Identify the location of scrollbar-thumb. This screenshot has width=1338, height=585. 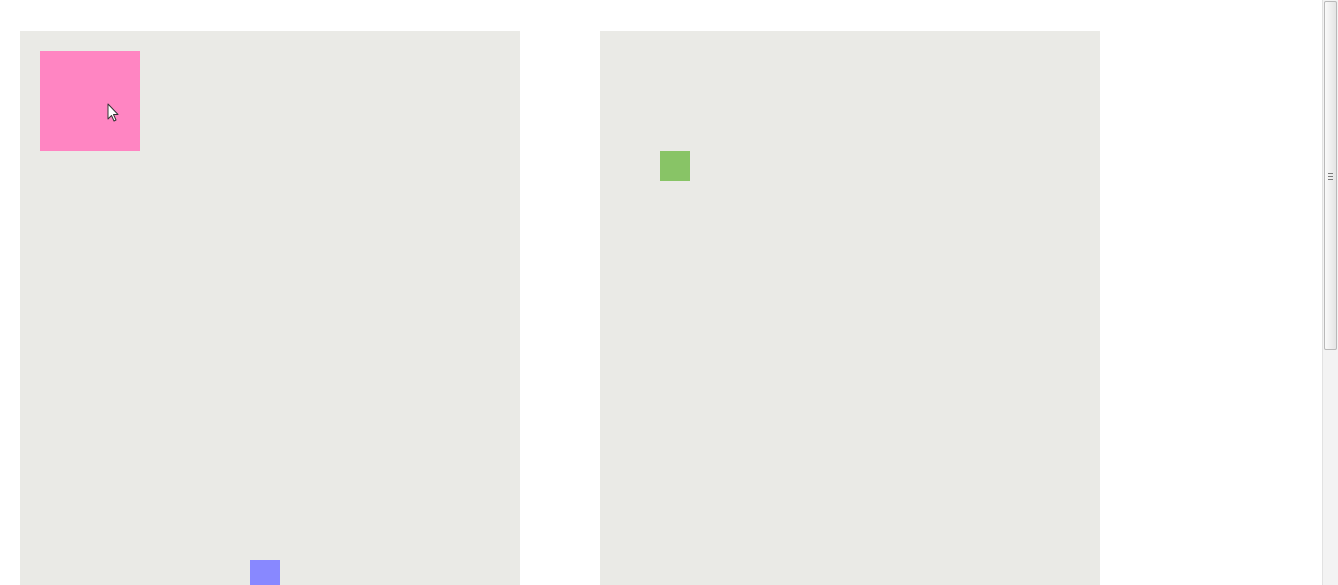
(1330, 175).